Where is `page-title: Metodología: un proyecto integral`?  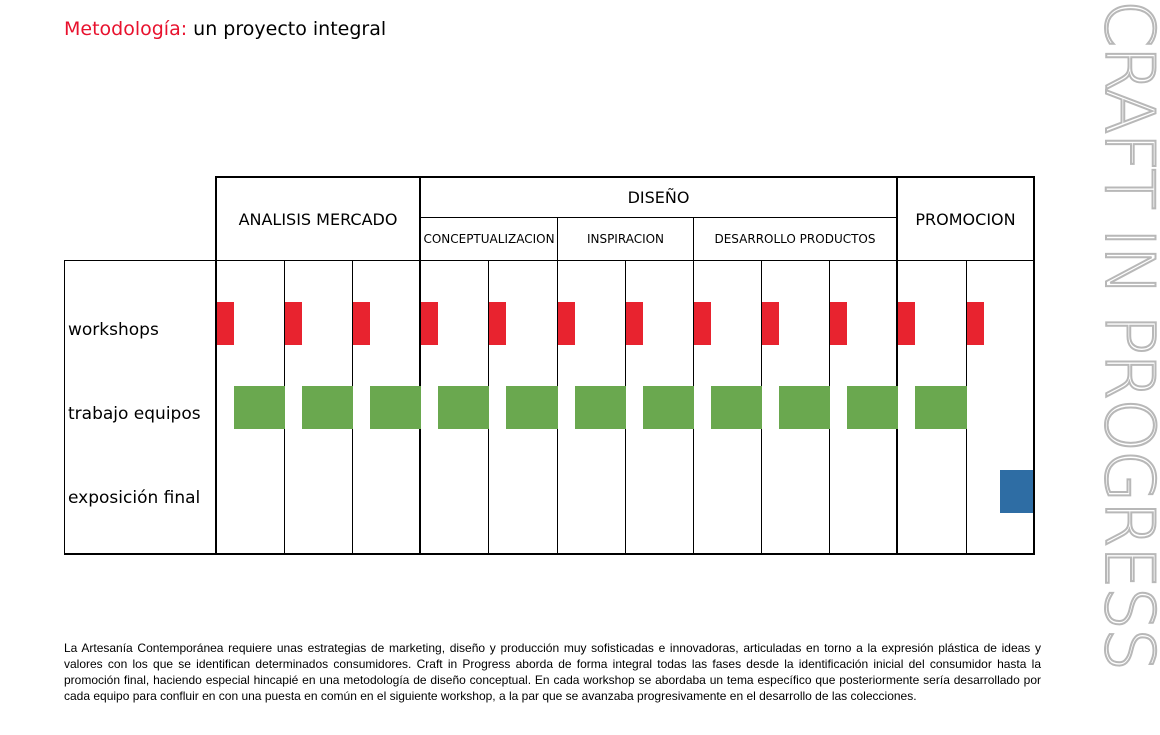 page-title: Metodología: un proyecto integral is located at coordinates (225, 29).